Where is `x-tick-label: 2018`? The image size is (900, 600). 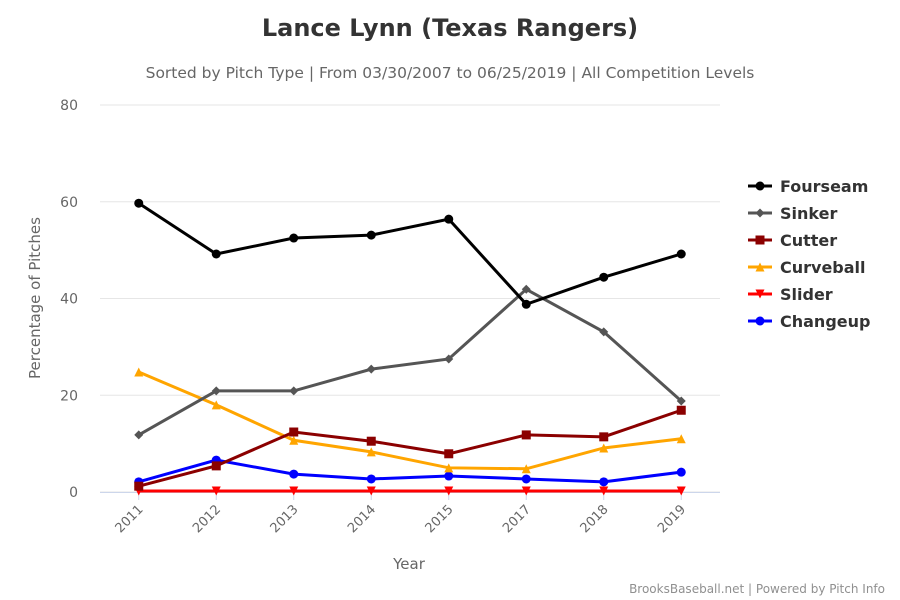 x-tick-label: 2018 is located at coordinates (595, 519).